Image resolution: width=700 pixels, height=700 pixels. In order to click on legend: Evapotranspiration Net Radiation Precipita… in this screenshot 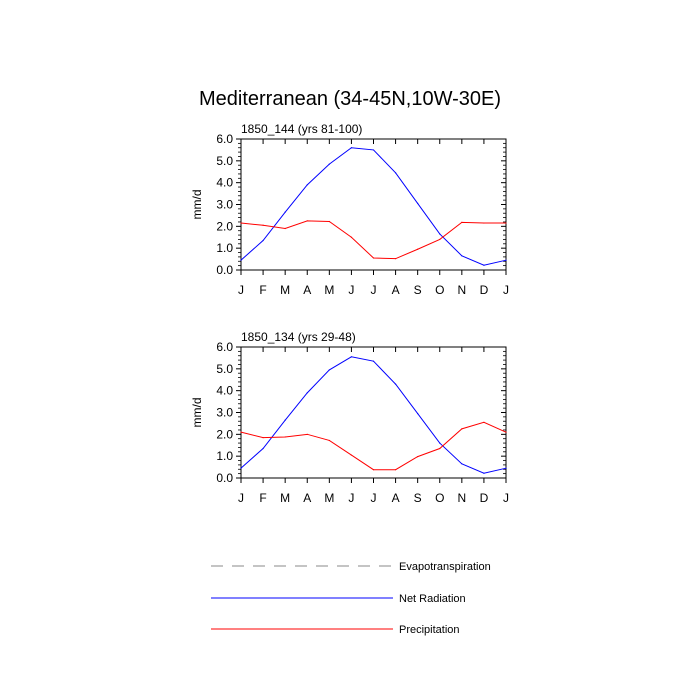, I will do `click(351, 598)`.